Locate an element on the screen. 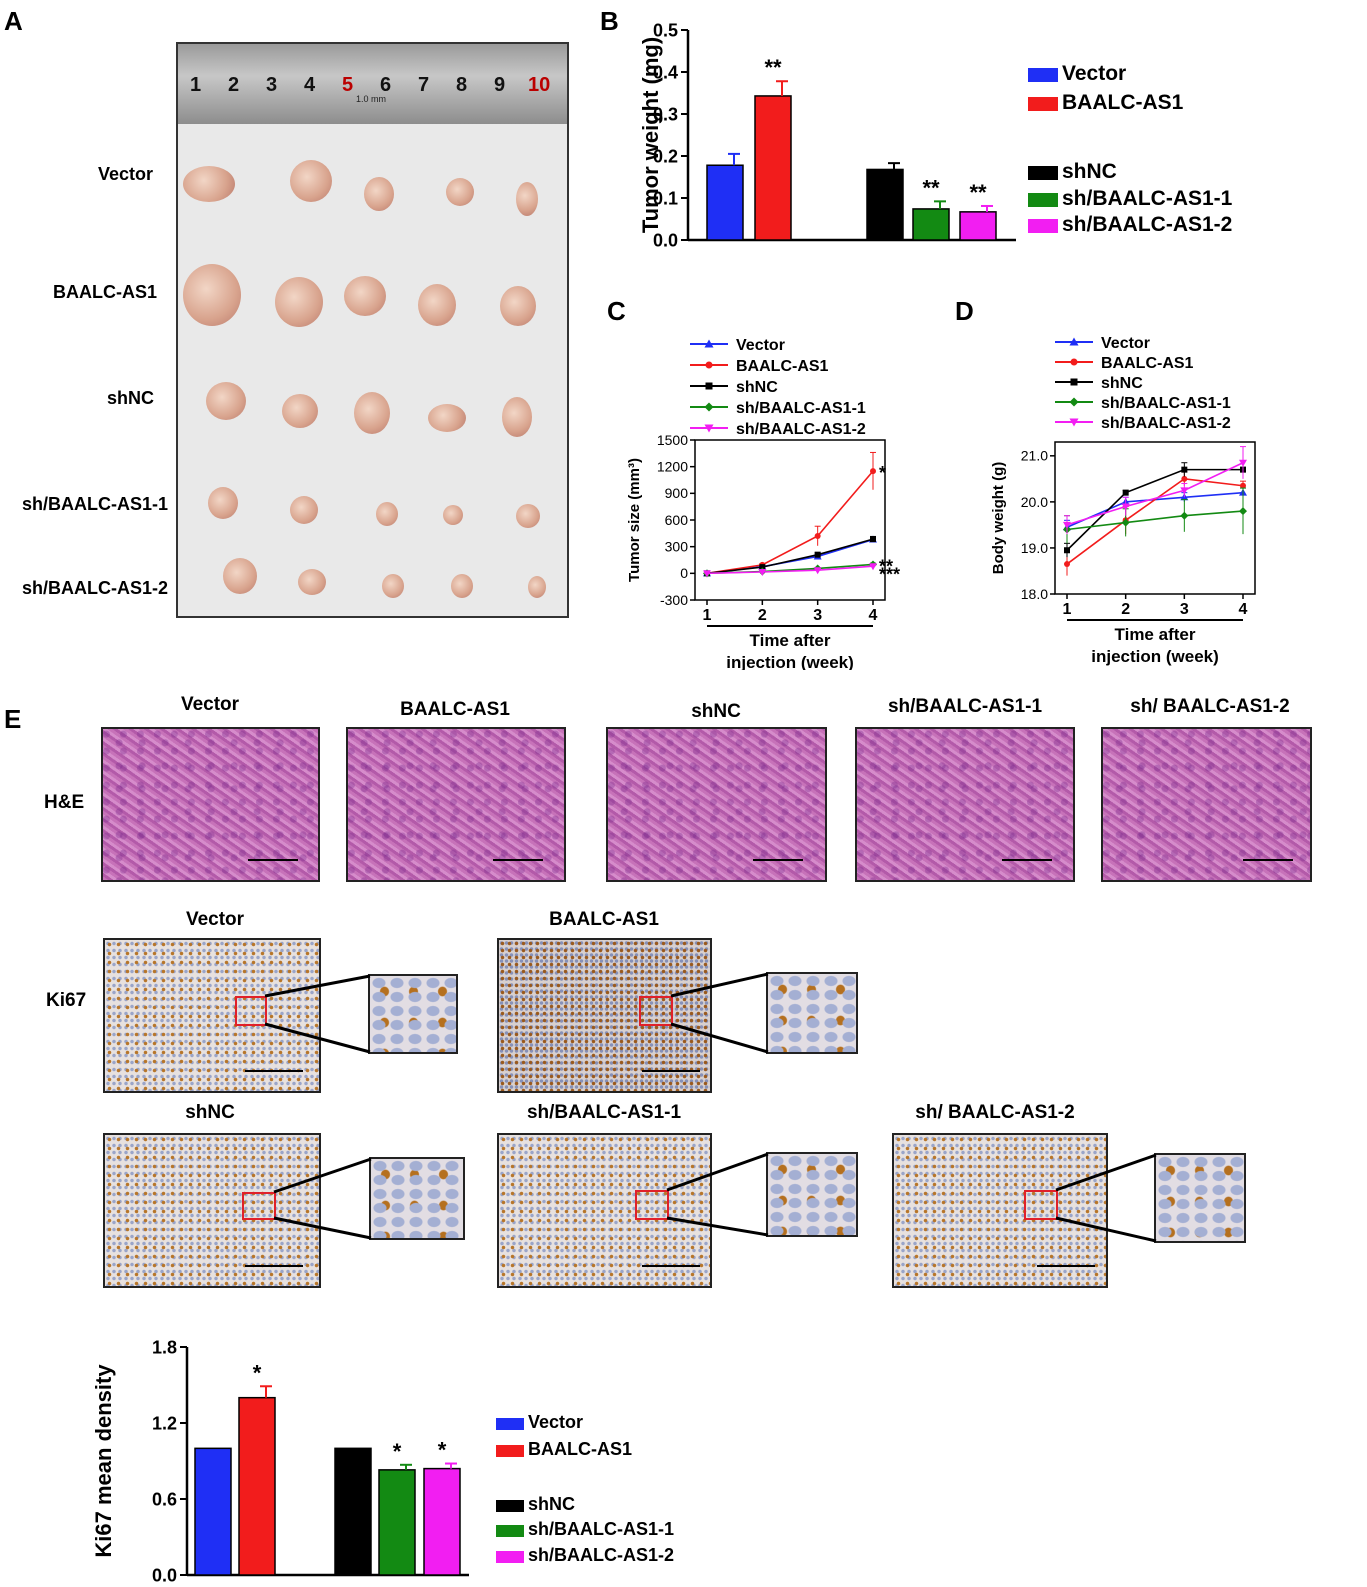 The image size is (1367, 1587). x-tick-label: 4 is located at coordinates (1243, 609).